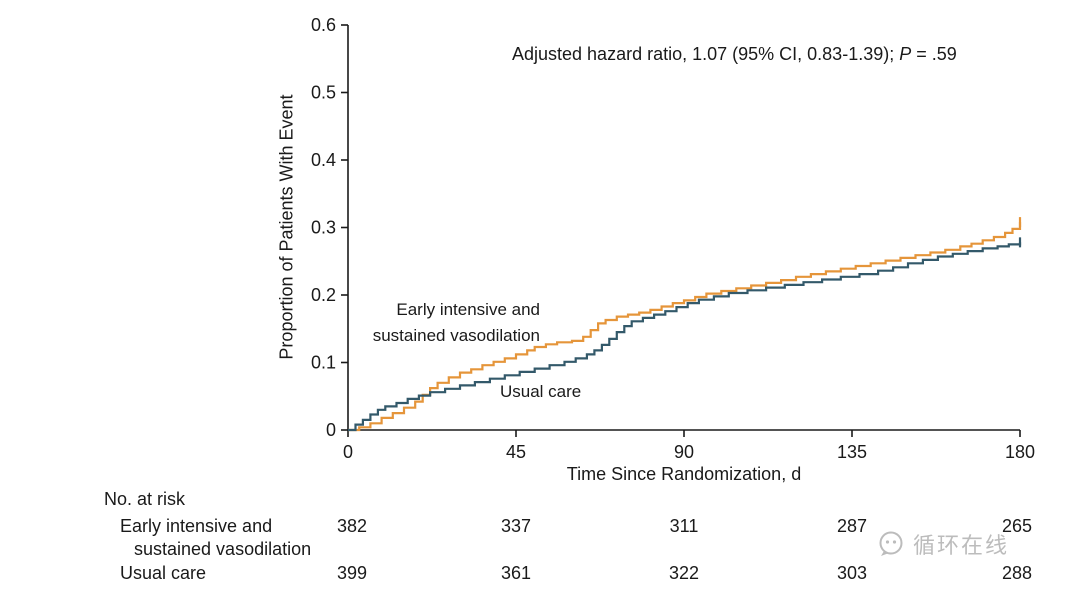 The image size is (1080, 601). What do you see at coordinates (852, 526) in the screenshot?
I see `risk-count: 287` at bounding box center [852, 526].